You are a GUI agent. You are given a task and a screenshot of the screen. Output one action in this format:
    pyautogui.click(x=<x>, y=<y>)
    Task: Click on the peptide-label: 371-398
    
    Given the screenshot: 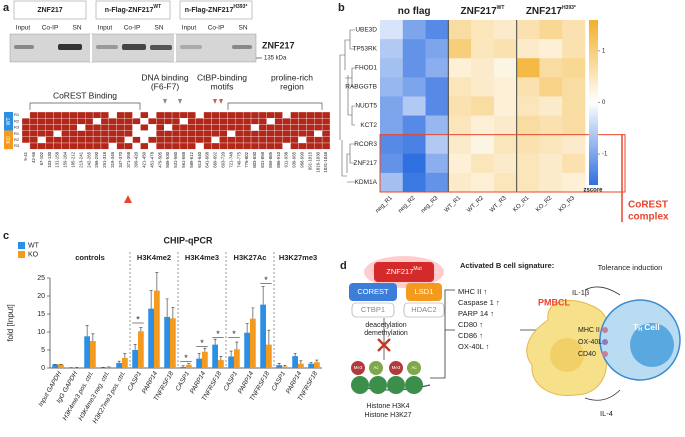 What is the action you would take?
    pyautogui.click(x=128, y=159)
    